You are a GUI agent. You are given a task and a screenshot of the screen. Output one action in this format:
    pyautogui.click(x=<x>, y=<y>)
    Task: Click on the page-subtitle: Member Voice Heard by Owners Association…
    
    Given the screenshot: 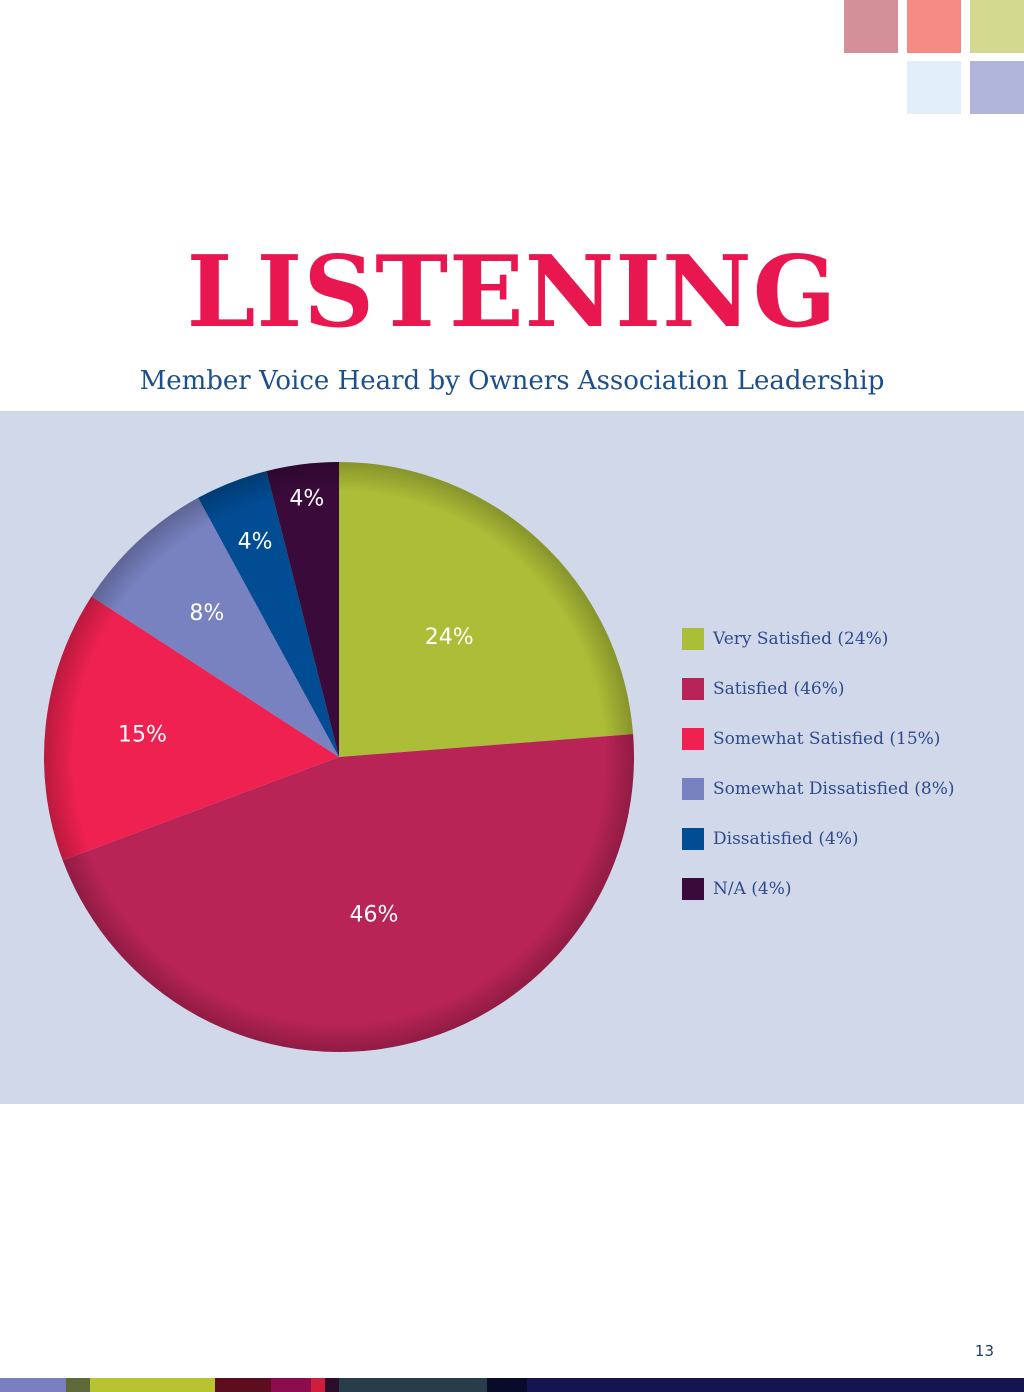 What is the action you would take?
    pyautogui.click(x=512, y=381)
    